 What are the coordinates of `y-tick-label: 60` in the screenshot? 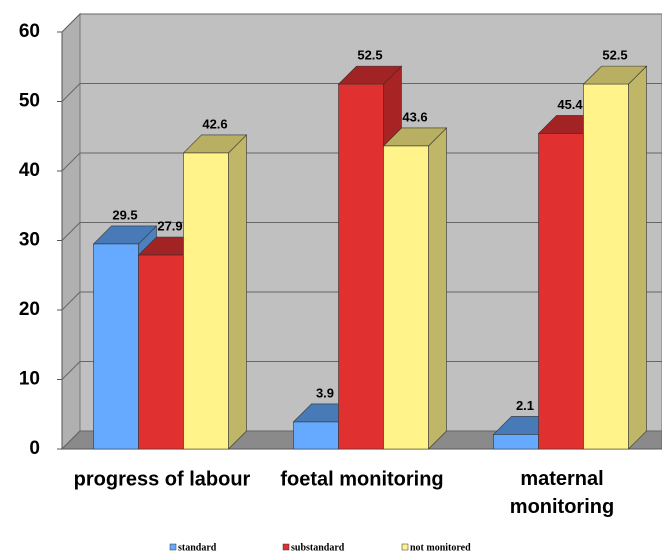 It's located at (29, 31).